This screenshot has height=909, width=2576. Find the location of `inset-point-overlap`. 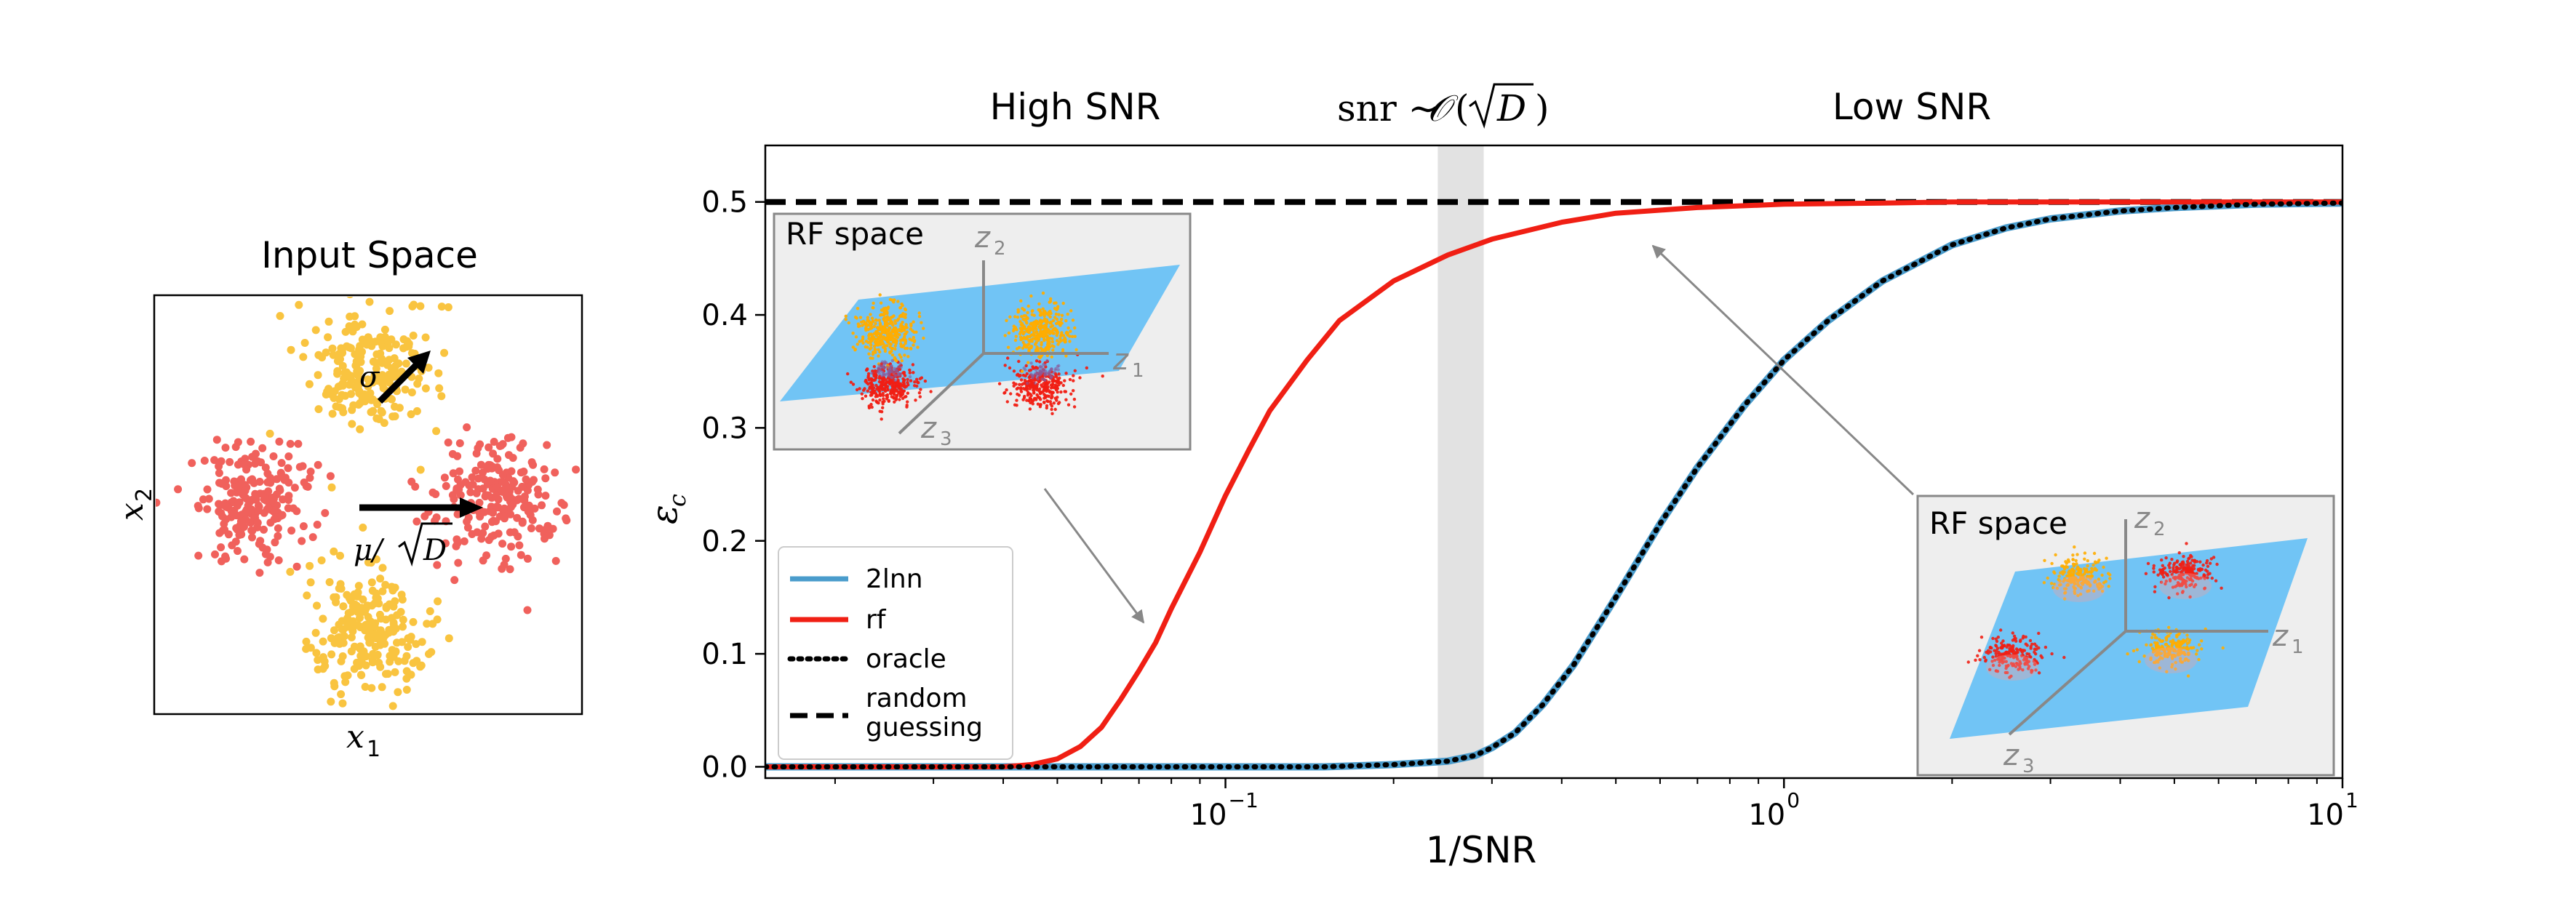

inset-point-overlap is located at coordinates (1037, 377).